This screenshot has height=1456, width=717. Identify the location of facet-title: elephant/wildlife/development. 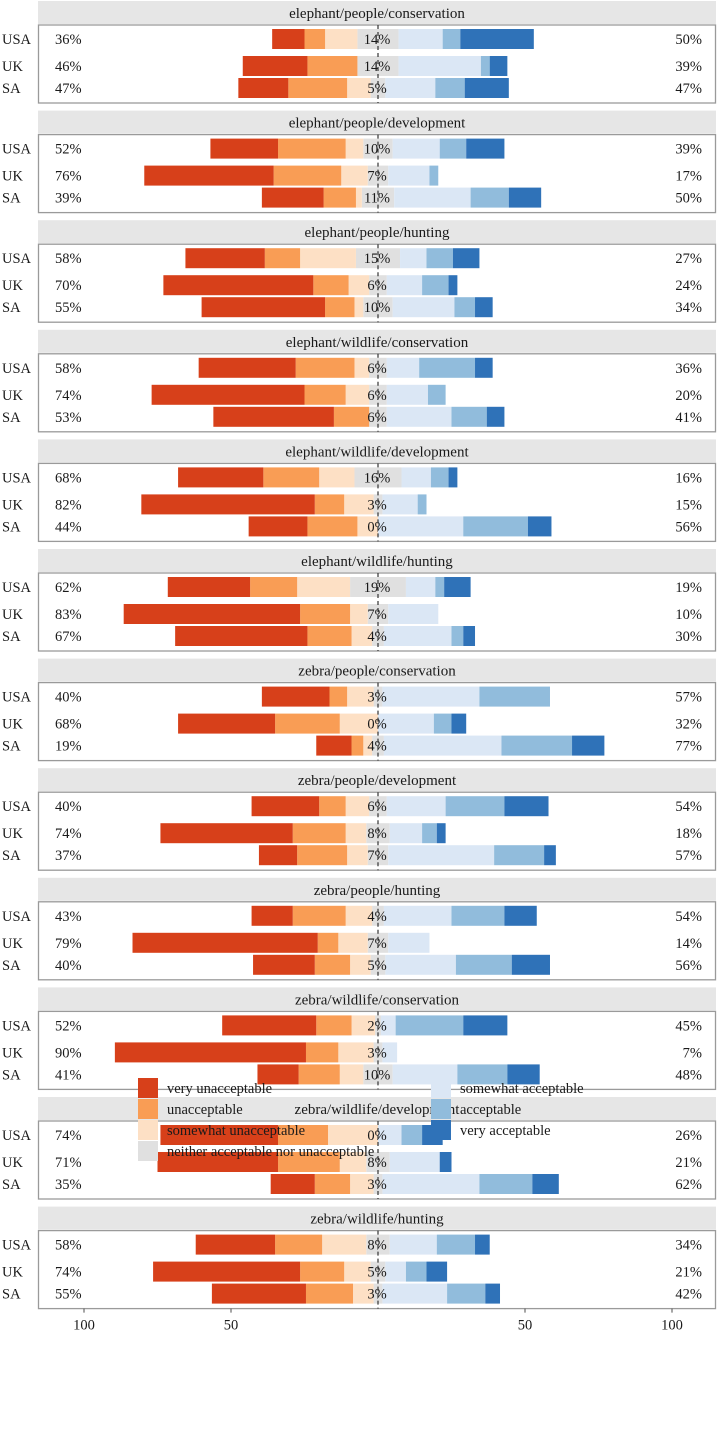
(377, 452).